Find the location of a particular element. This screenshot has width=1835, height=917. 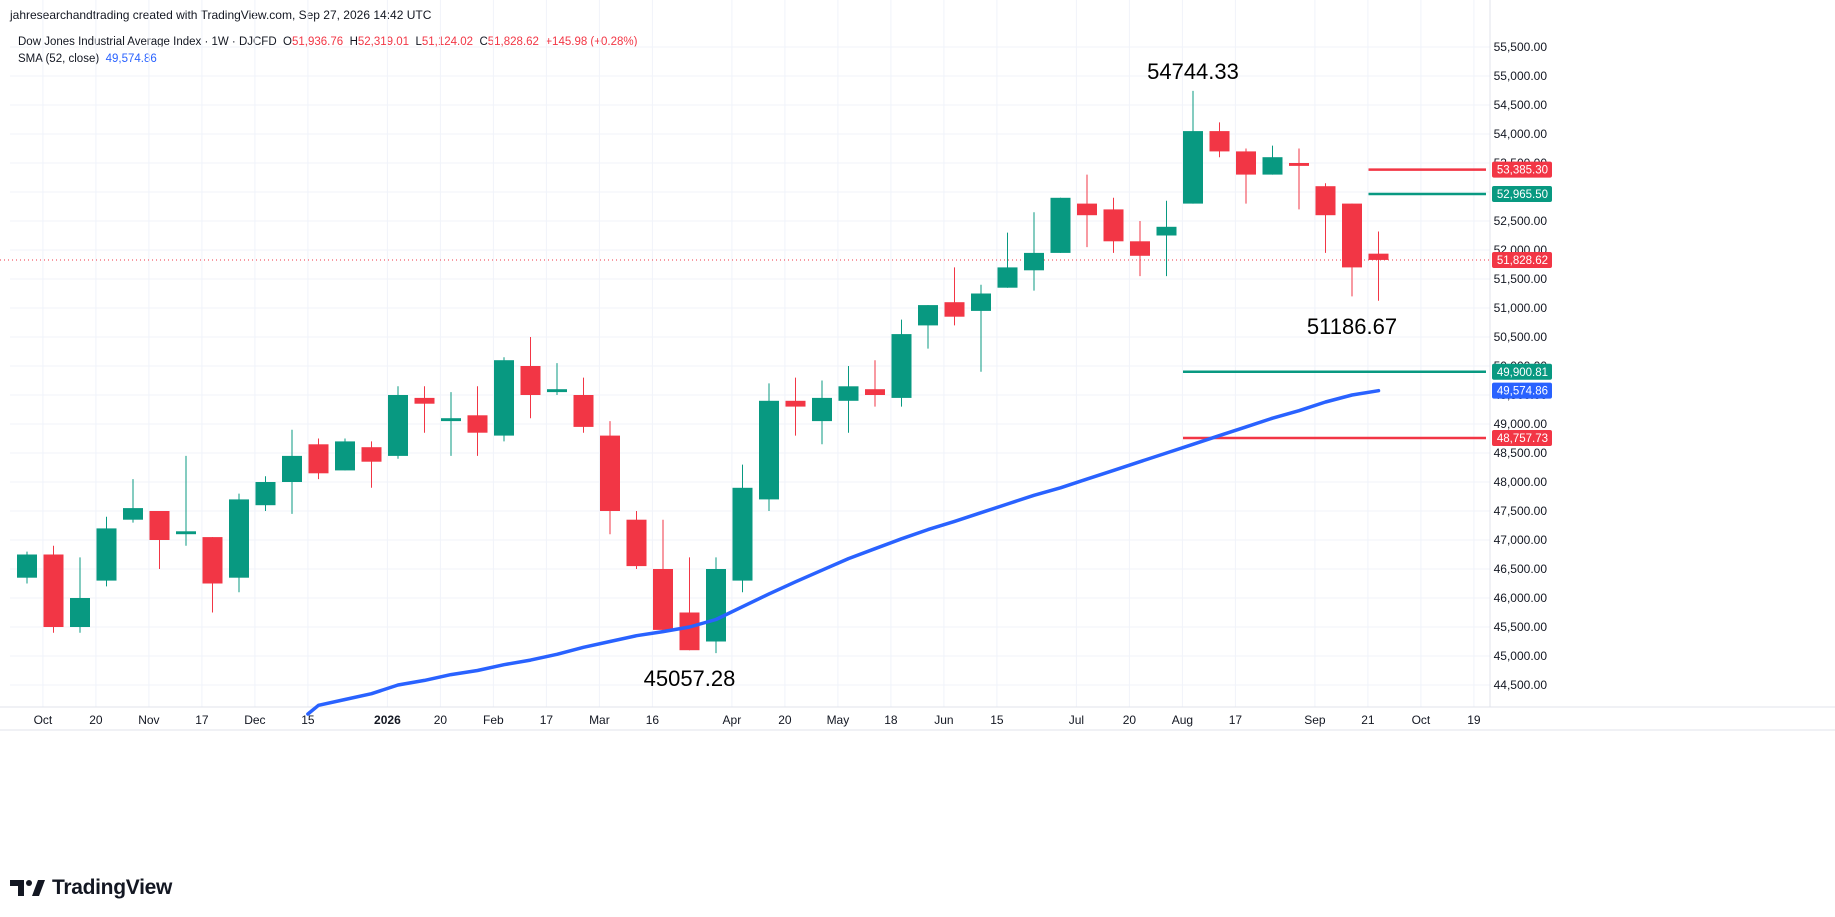

close-label: C is located at coordinates (483, 42).